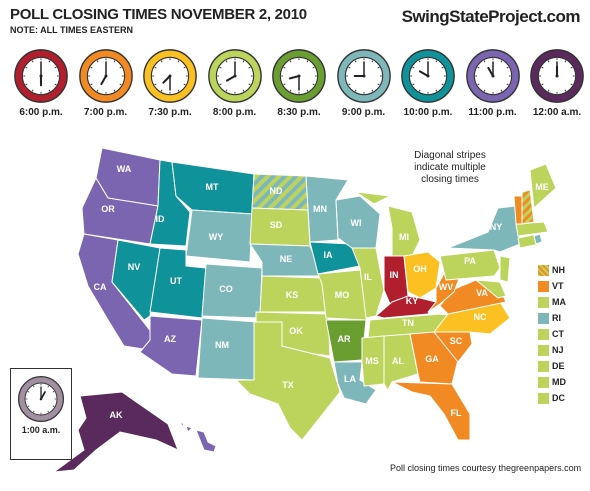 This screenshot has height=491, width=590. What do you see at coordinates (491, 289) in the screenshot?
I see `state-de-md` at bounding box center [491, 289].